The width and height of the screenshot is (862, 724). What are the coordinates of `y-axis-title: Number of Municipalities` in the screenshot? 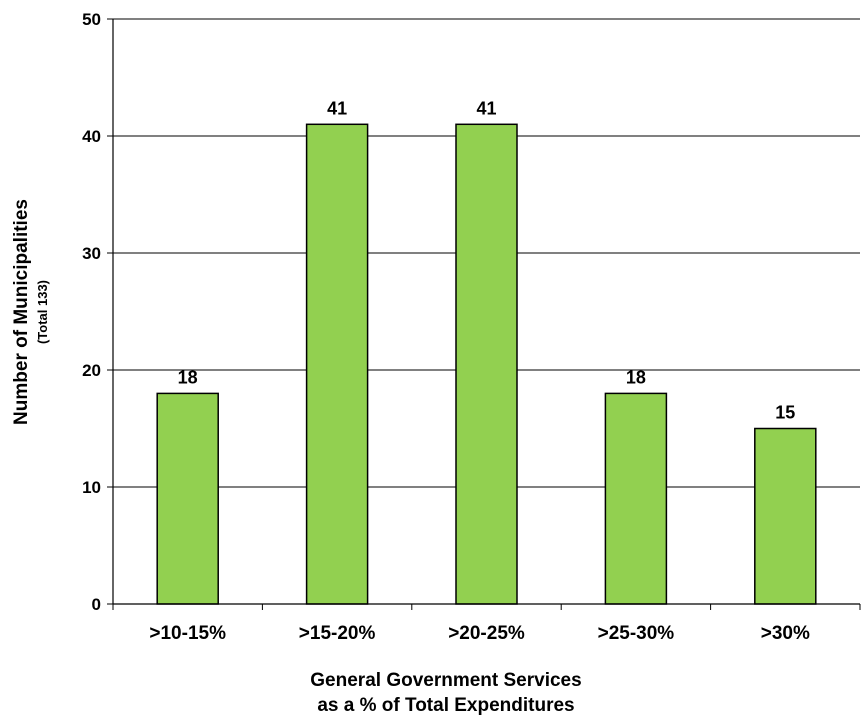 It's located at (21, 312).